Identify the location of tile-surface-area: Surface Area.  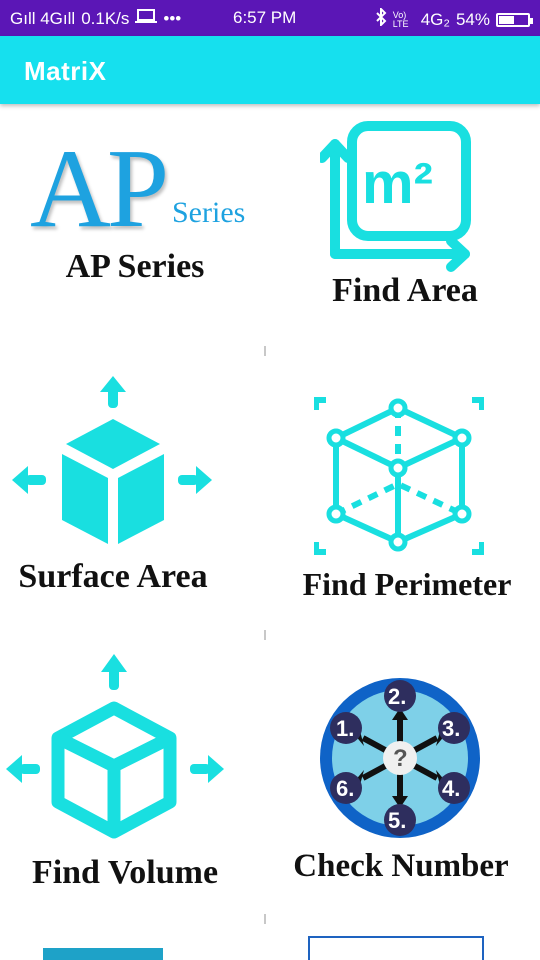
(135, 499).